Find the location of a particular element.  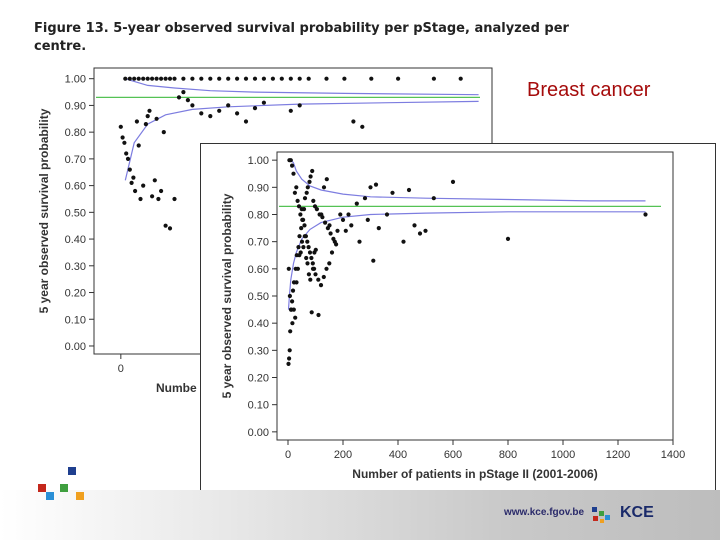

x-tick-label: 400 is located at coordinates (398, 455).